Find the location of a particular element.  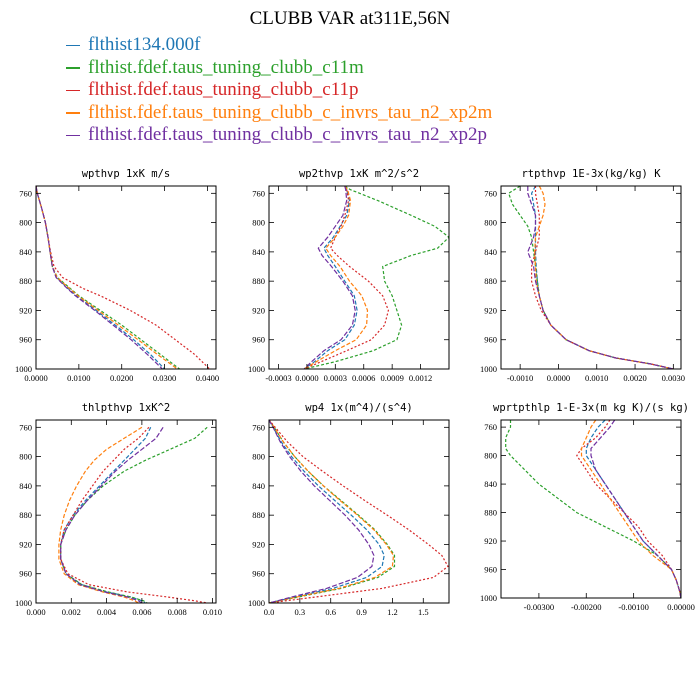

x-tick-label: 0.0006 is located at coordinates (363, 378).